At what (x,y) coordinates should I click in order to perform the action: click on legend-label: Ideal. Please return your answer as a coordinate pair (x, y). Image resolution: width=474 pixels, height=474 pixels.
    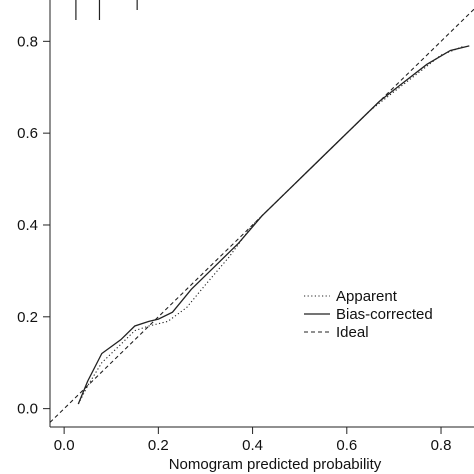
    Looking at the image, I should click on (352, 332).